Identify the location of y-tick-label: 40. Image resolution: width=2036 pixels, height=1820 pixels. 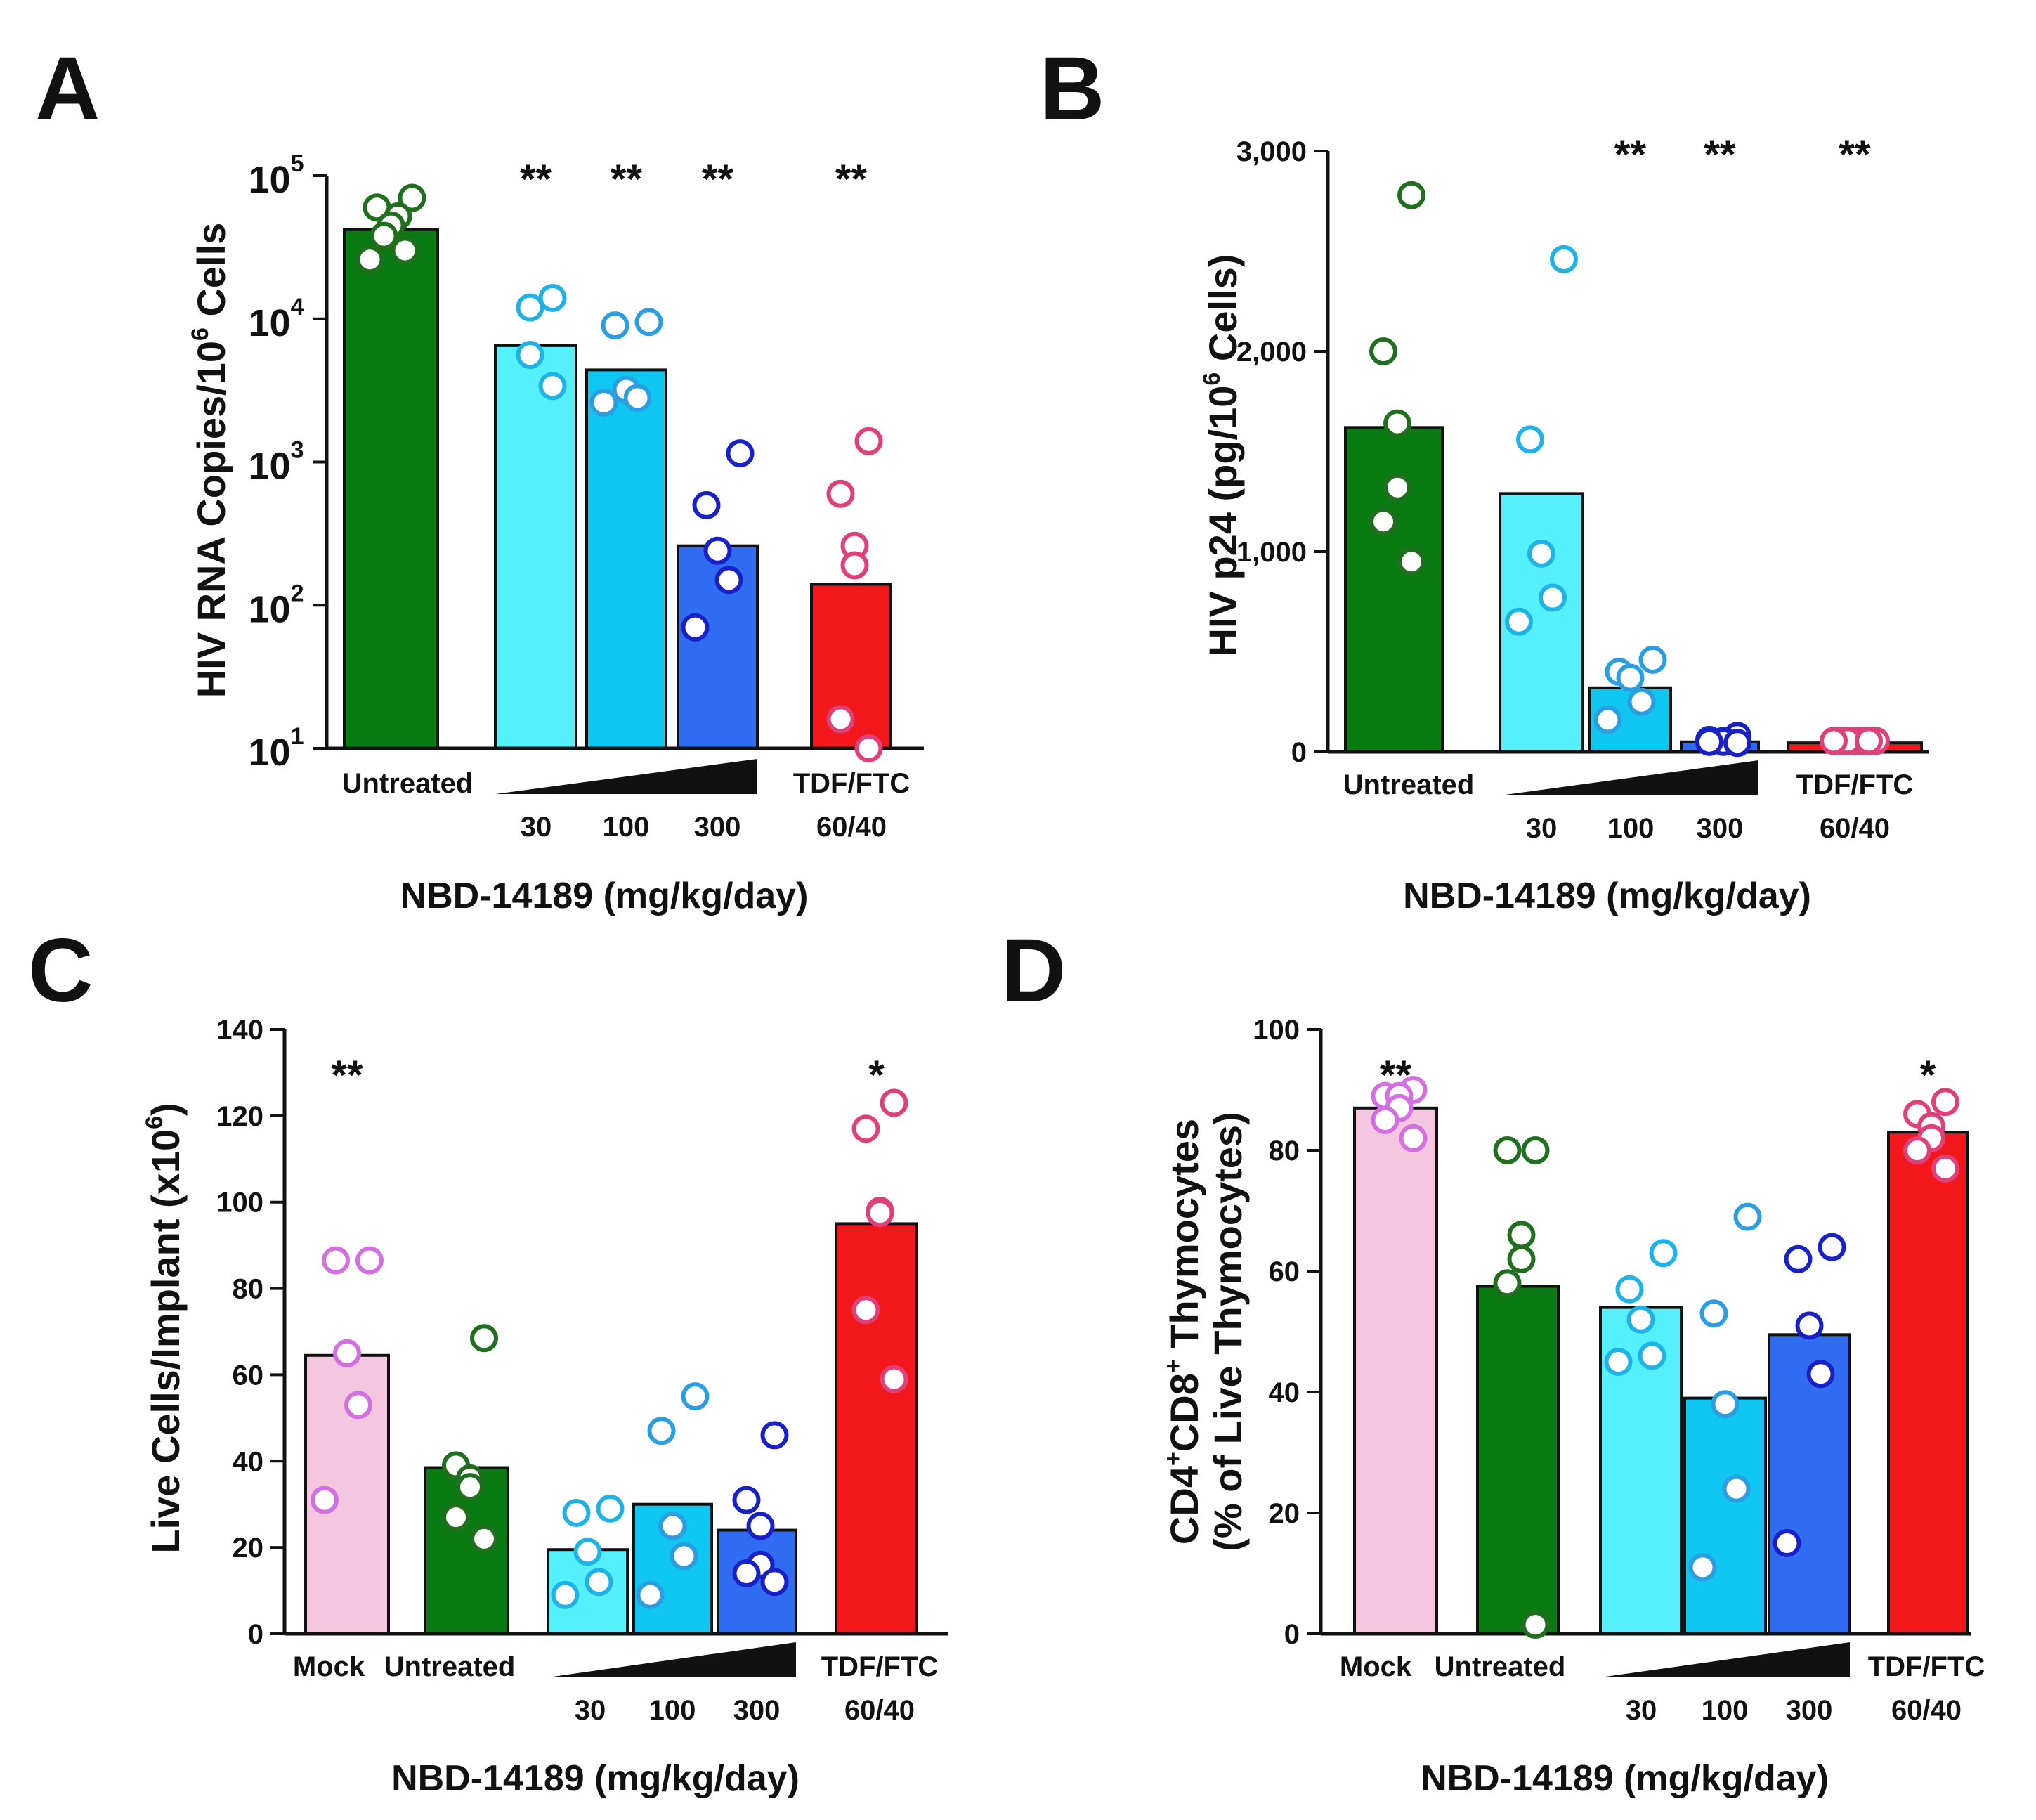
(1285, 1393).